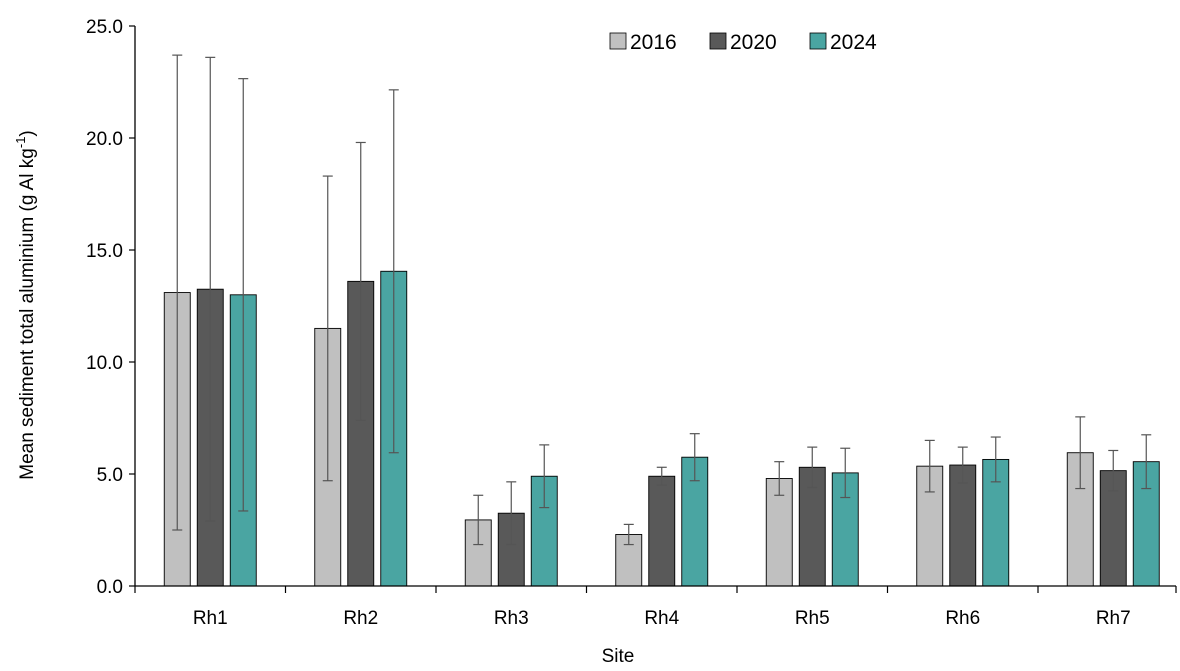 The image size is (1180, 671). Describe the element at coordinates (618, 656) in the screenshot. I see `x-axis-title: Site` at that location.